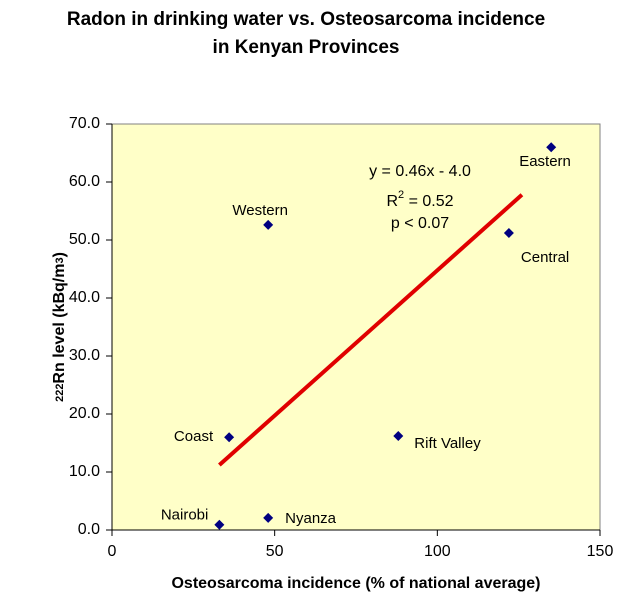  I want to click on x-tick-label: 0, so click(112, 551).